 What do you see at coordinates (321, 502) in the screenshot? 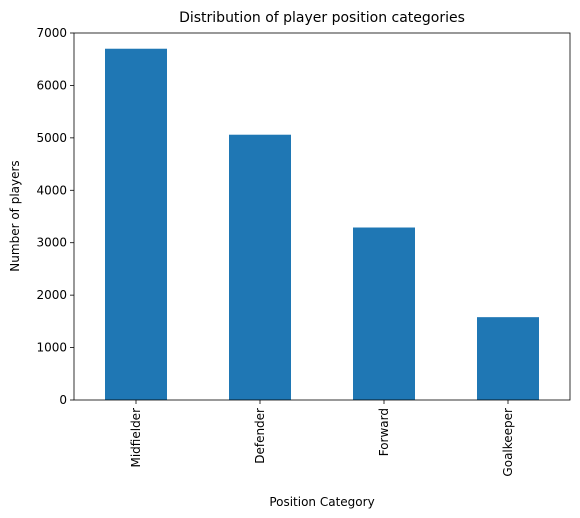
I see `x-axis-label: Position Category` at bounding box center [321, 502].